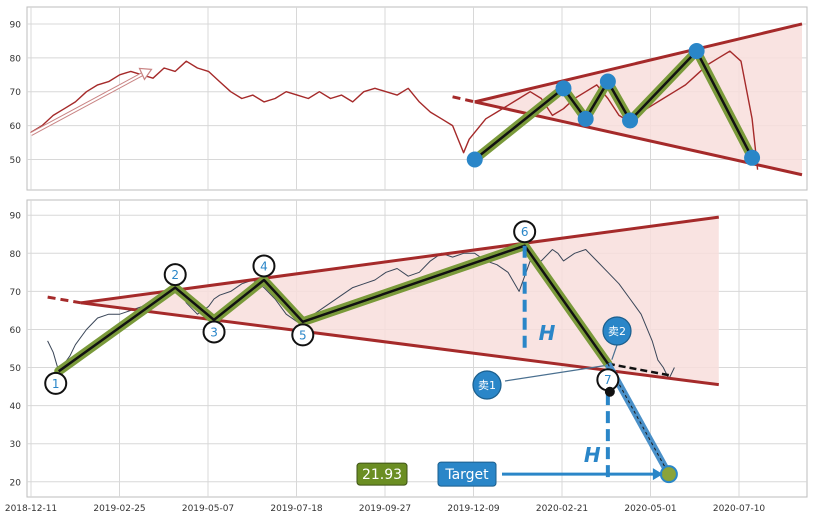  Describe the element at coordinates (16, 483) in the screenshot. I see `bottom-ytick-label: 20` at that location.